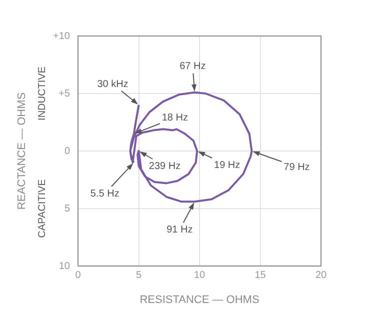 The width and height of the screenshot is (377, 323). Describe the element at coordinates (200, 275) in the screenshot. I see `x-tick-label: 10` at that location.